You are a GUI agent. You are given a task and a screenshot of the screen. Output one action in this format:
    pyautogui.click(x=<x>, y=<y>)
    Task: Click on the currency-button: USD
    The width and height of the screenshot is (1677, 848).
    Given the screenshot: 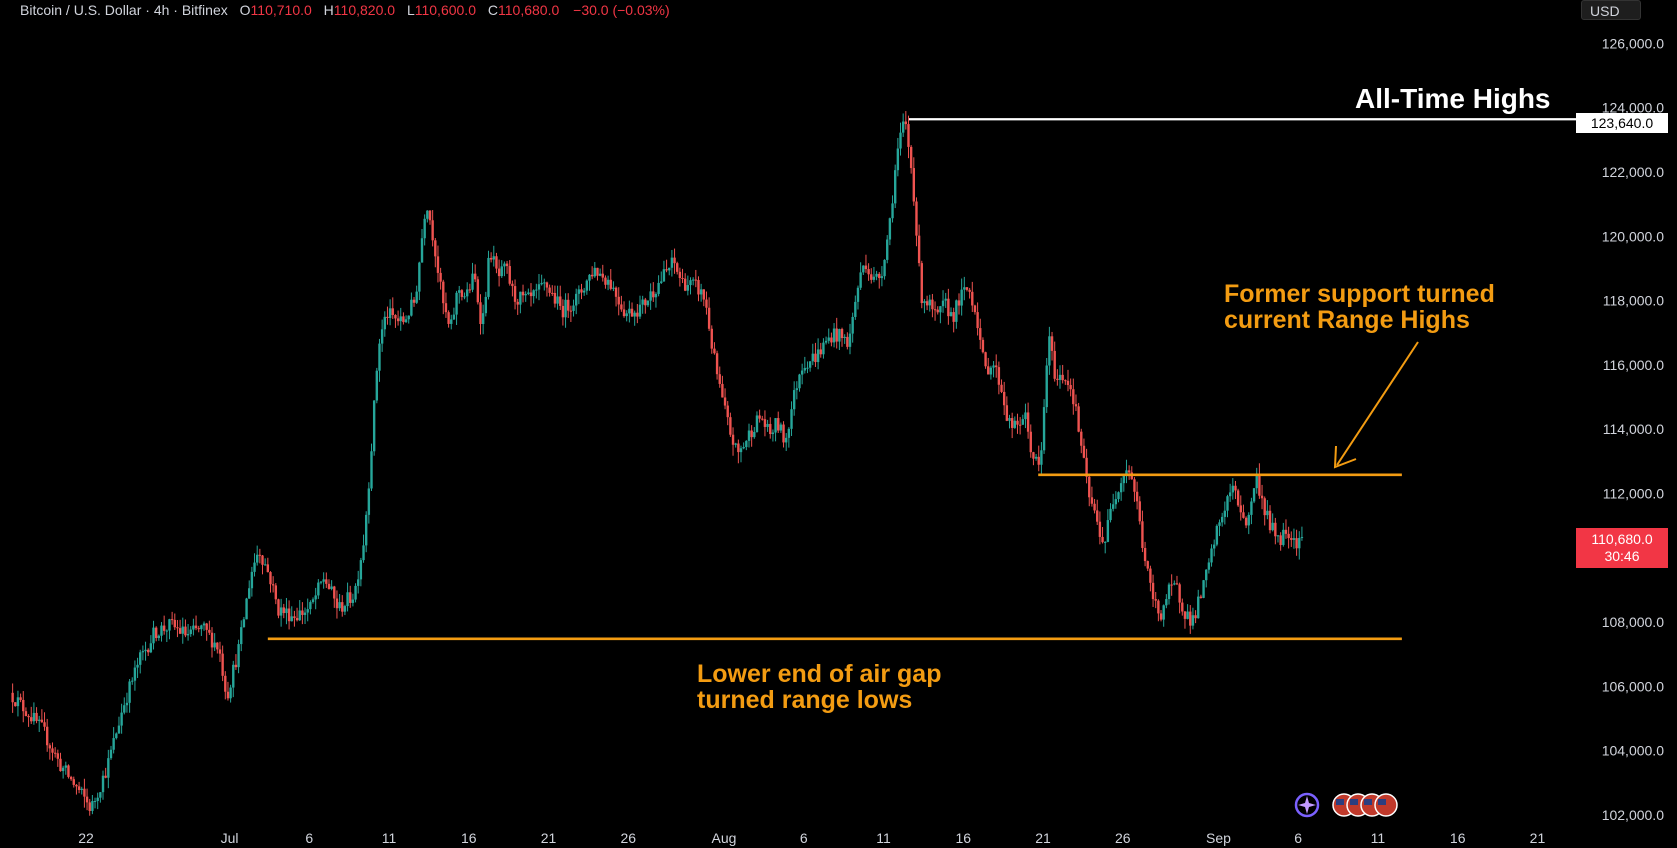 What is the action you would take?
    pyautogui.click(x=1611, y=10)
    